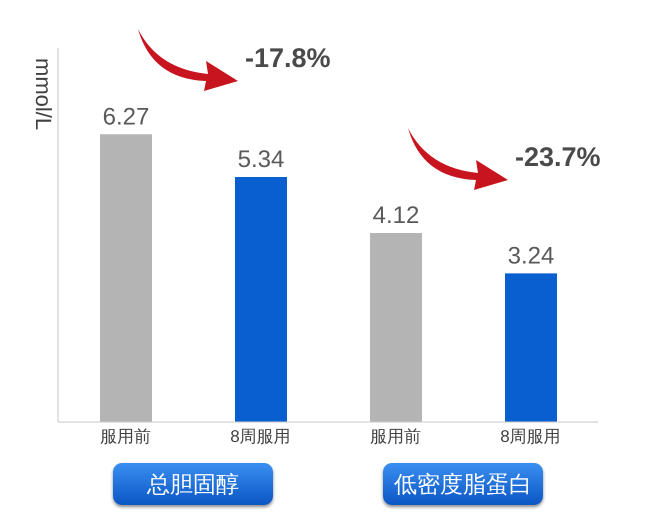 The width and height of the screenshot is (650, 526). Describe the element at coordinates (396, 215) in the screenshot. I see `data-label: 4.12` at that location.